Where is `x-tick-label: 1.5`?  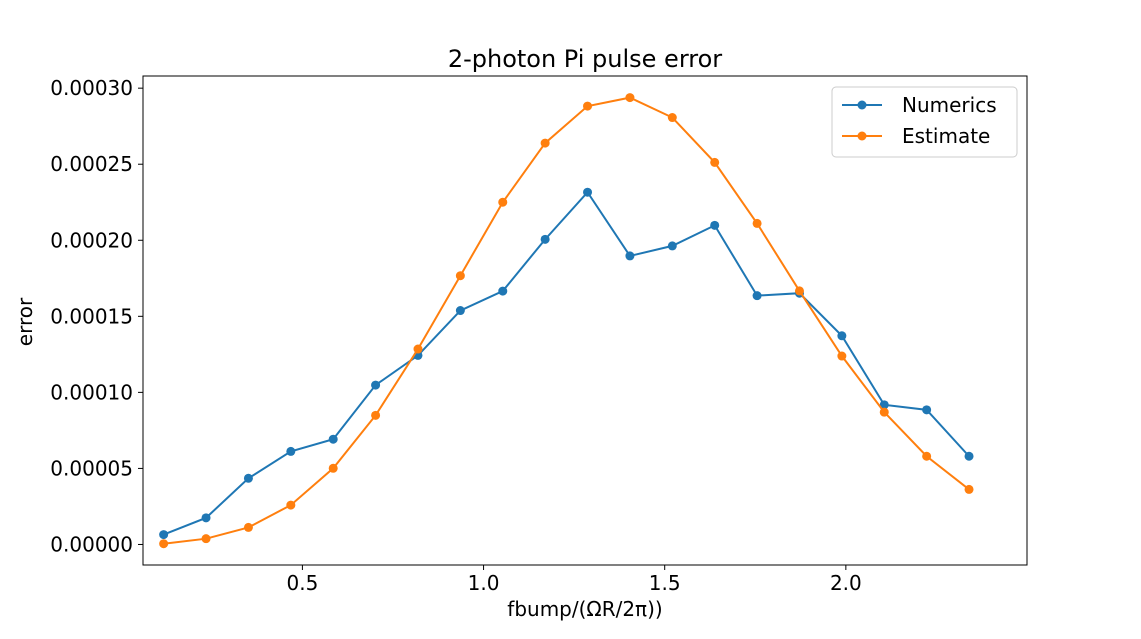 x-tick-label: 1.5 is located at coordinates (665, 583).